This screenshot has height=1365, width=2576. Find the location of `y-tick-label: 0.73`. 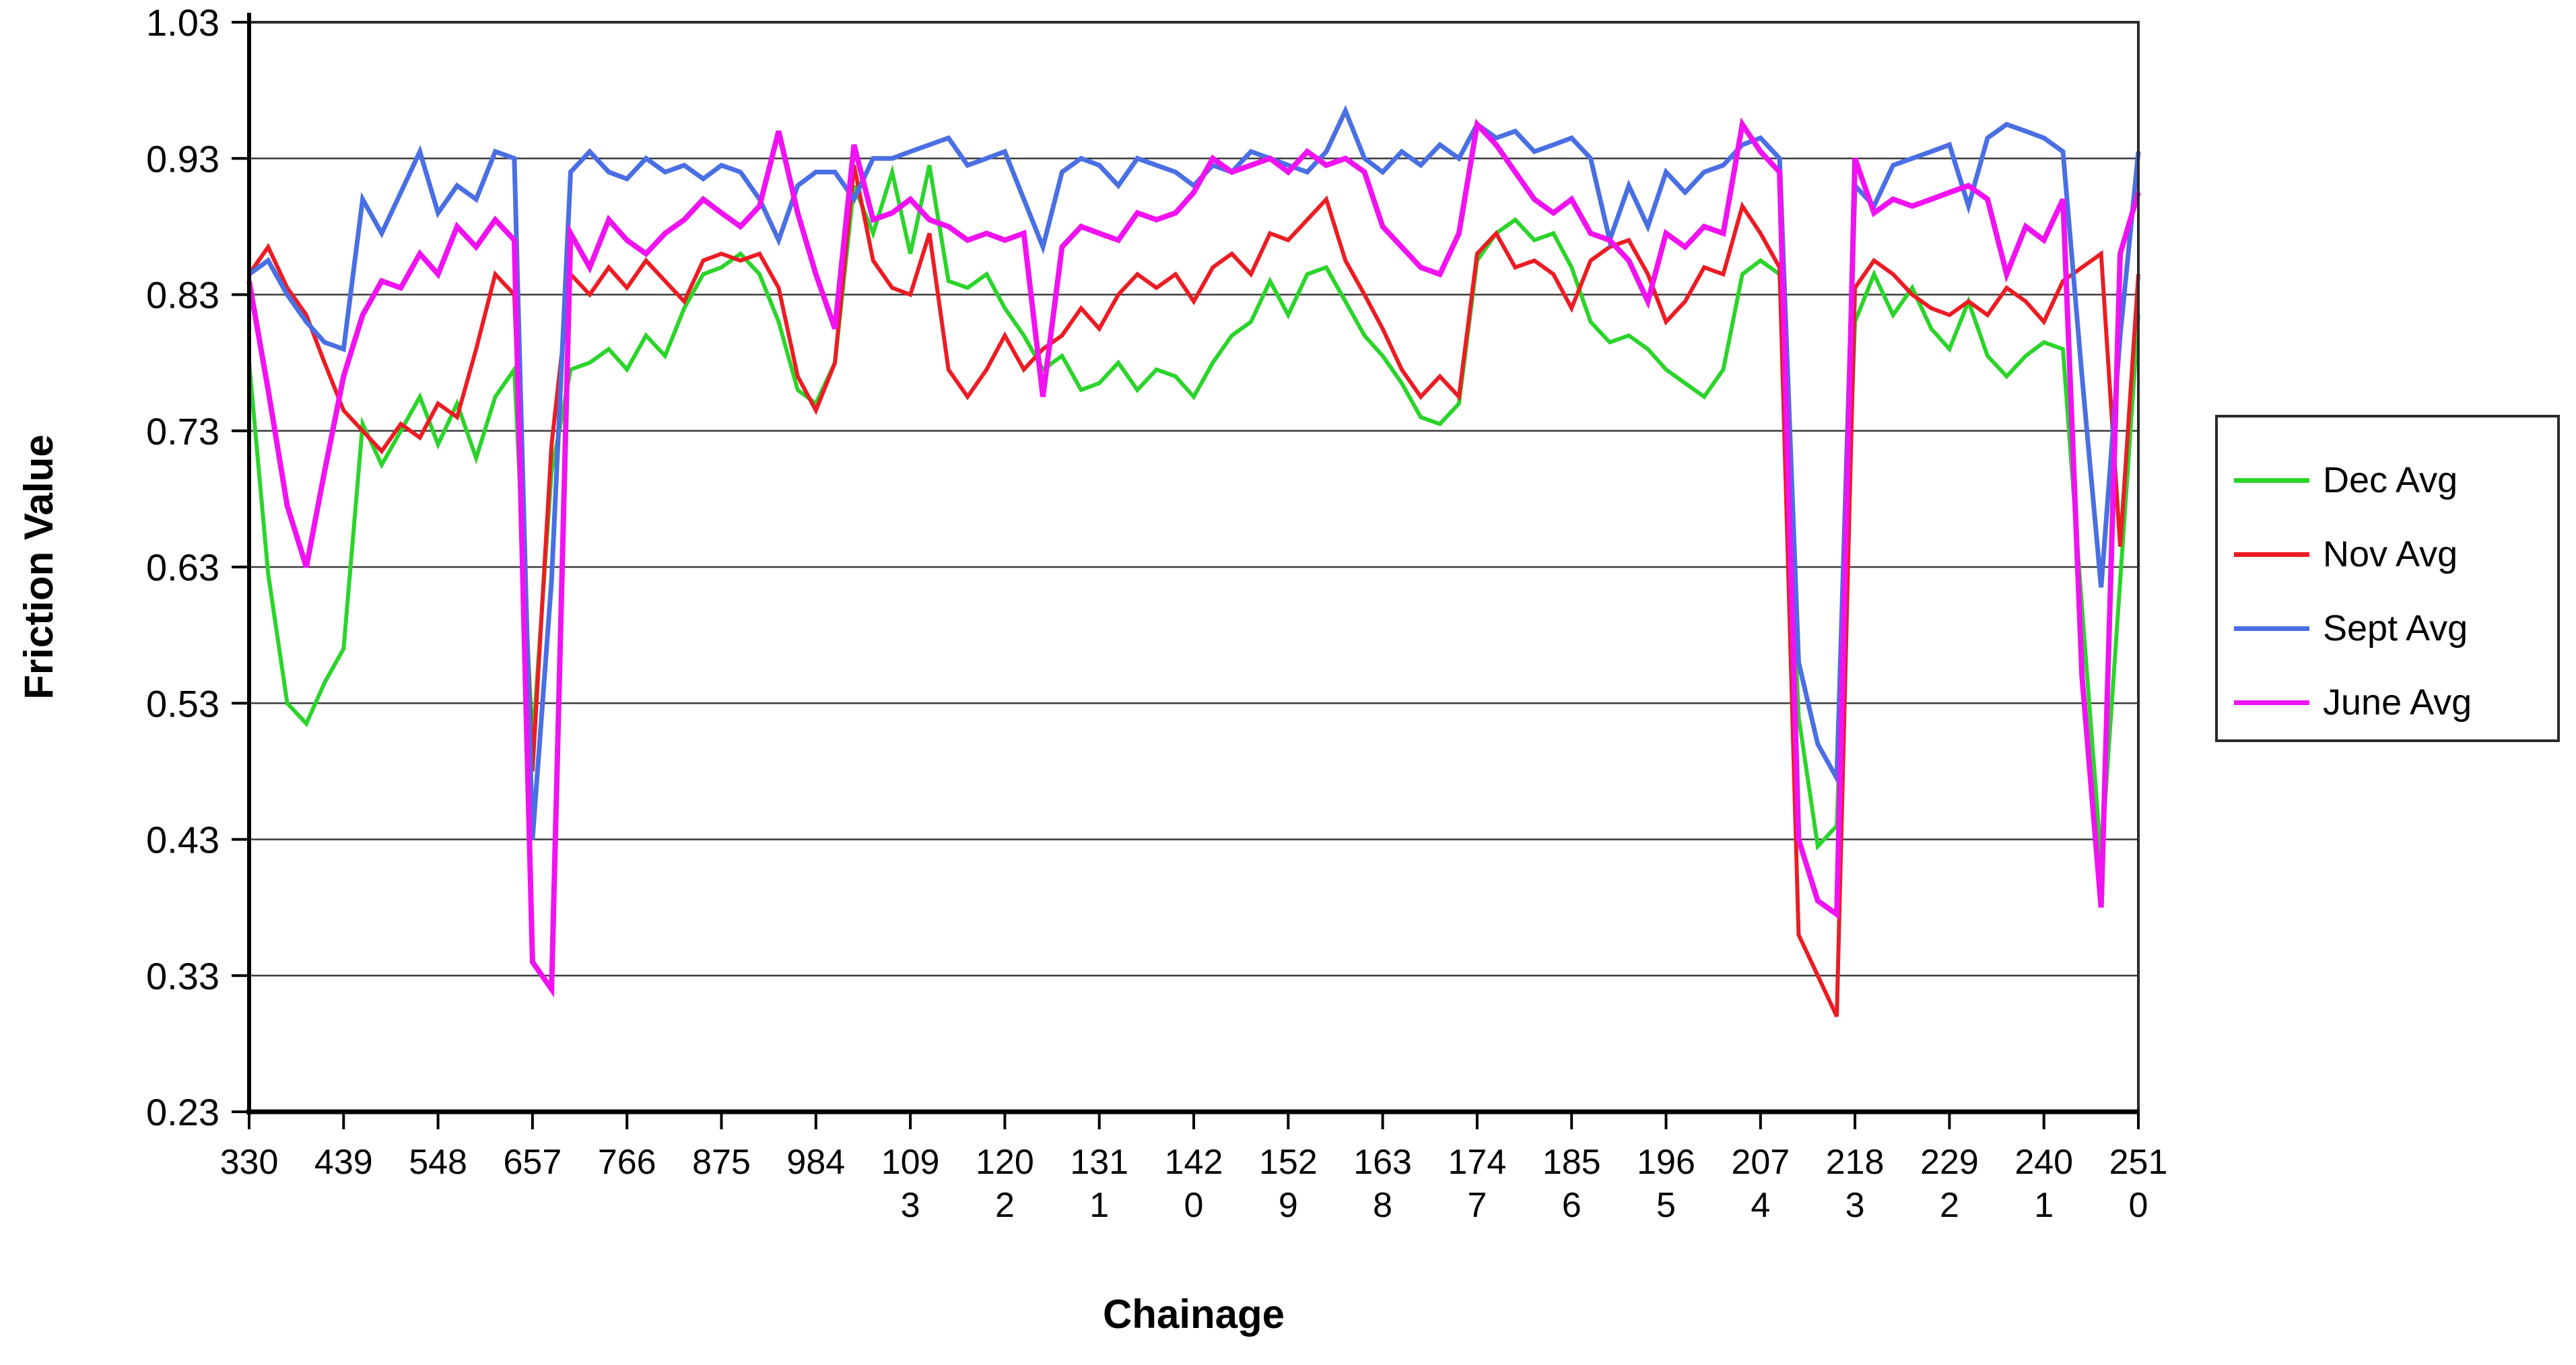

y-tick-label: 0.73 is located at coordinates (183, 432).